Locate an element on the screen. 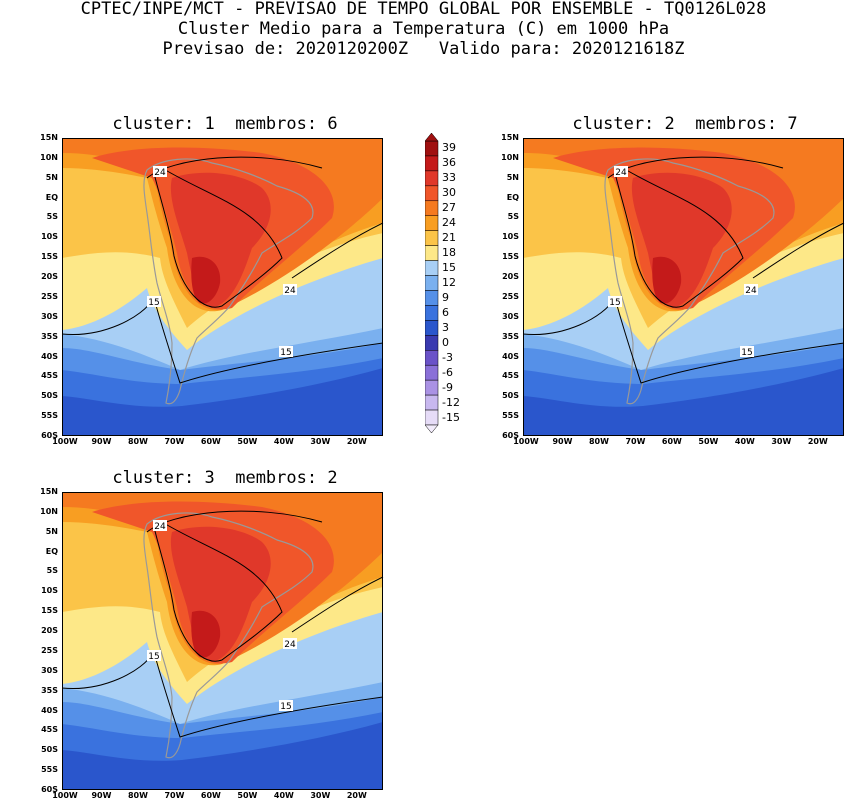 The width and height of the screenshot is (847, 803). lat-tick-label: 10N is located at coordinates (510, 157).